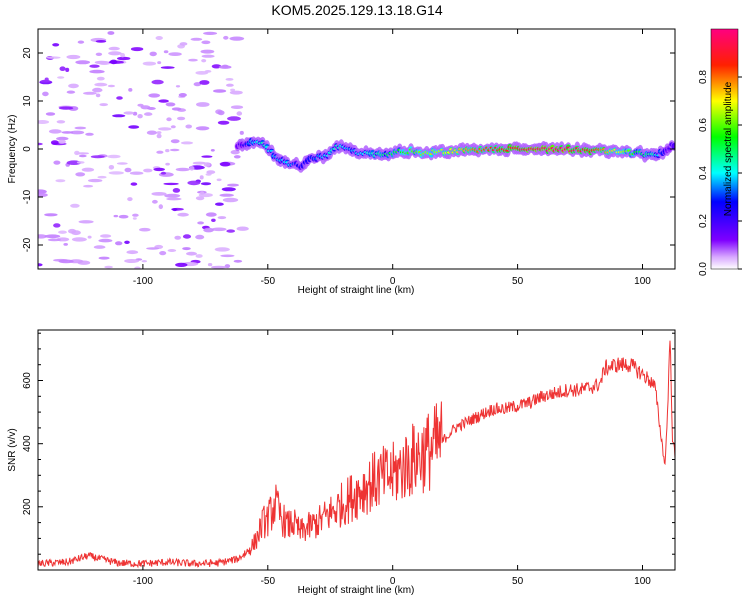 This screenshot has height=600, width=750. What do you see at coordinates (356, 590) in the screenshot?
I see `snr-x-label: Height of straight line (km)` at bounding box center [356, 590].